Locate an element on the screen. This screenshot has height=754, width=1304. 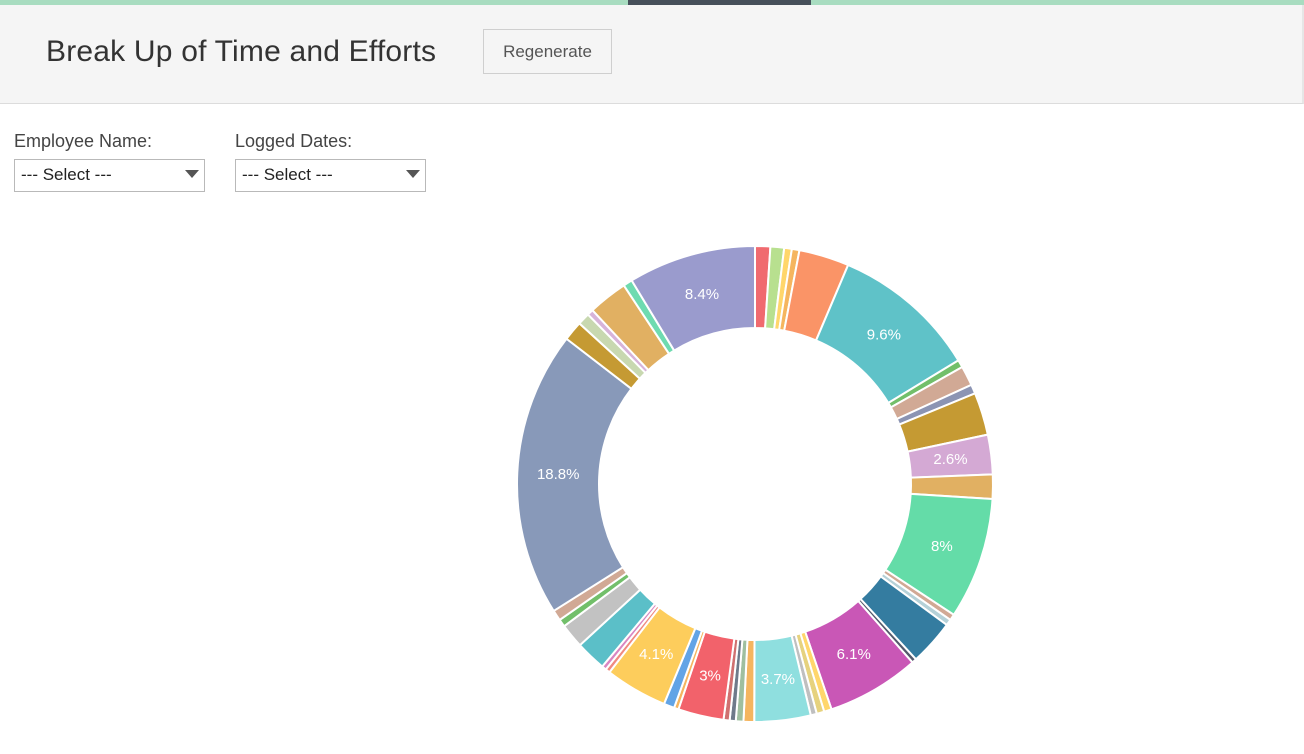
slice-label-21: 3.7% is located at coordinates (778, 679).